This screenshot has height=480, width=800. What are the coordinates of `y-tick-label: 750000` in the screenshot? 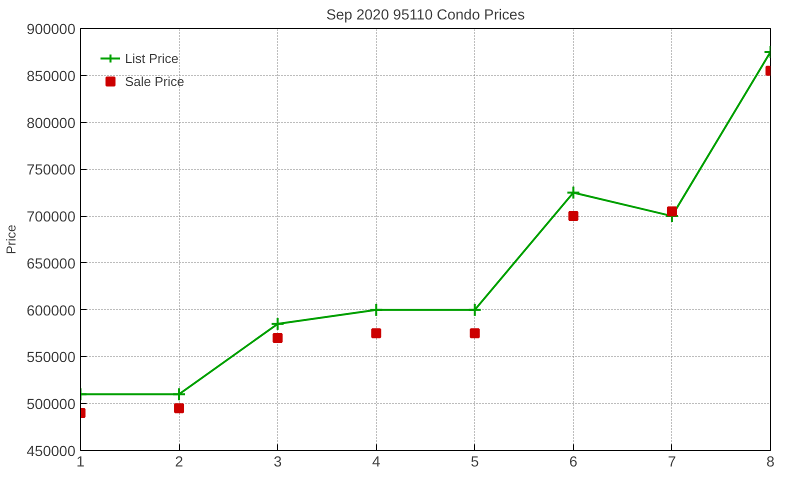 It's located at (51, 170).